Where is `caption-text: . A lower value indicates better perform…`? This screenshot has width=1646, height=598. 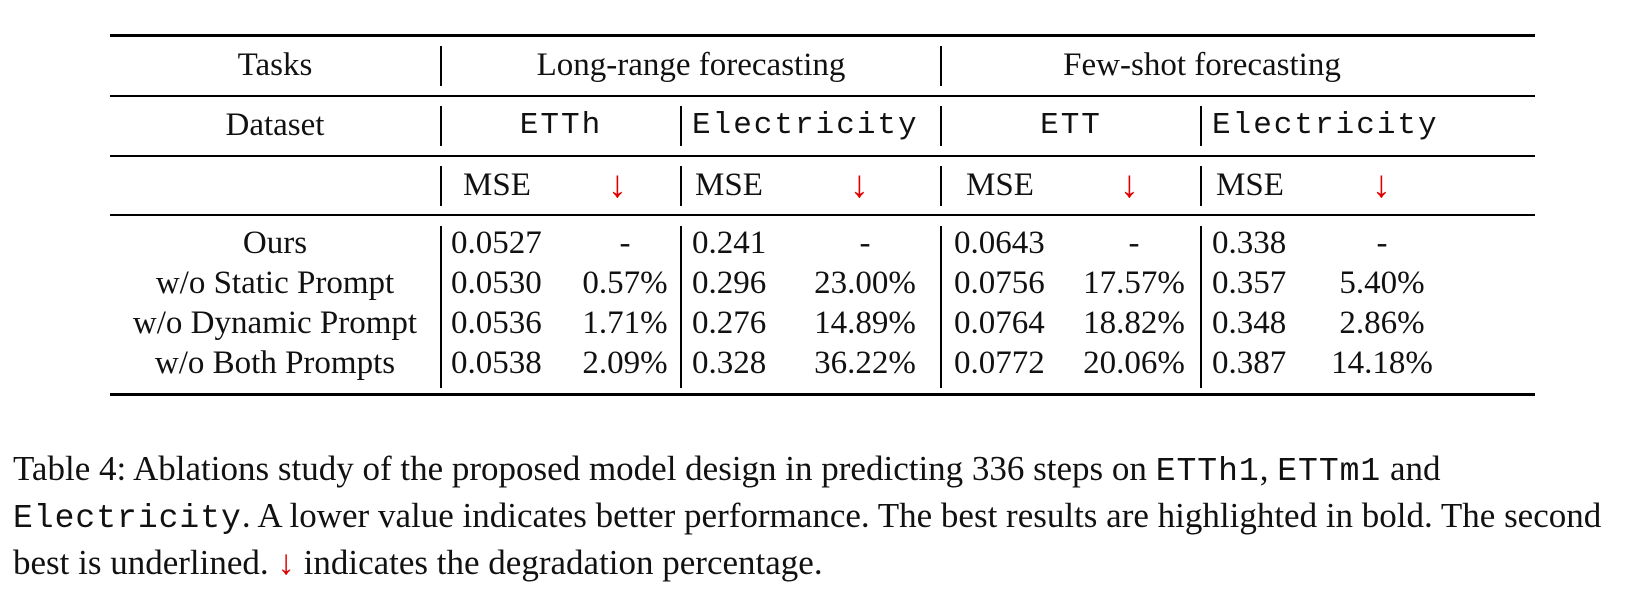 caption-text: . A lower value indicates better perform… is located at coordinates (807, 539).